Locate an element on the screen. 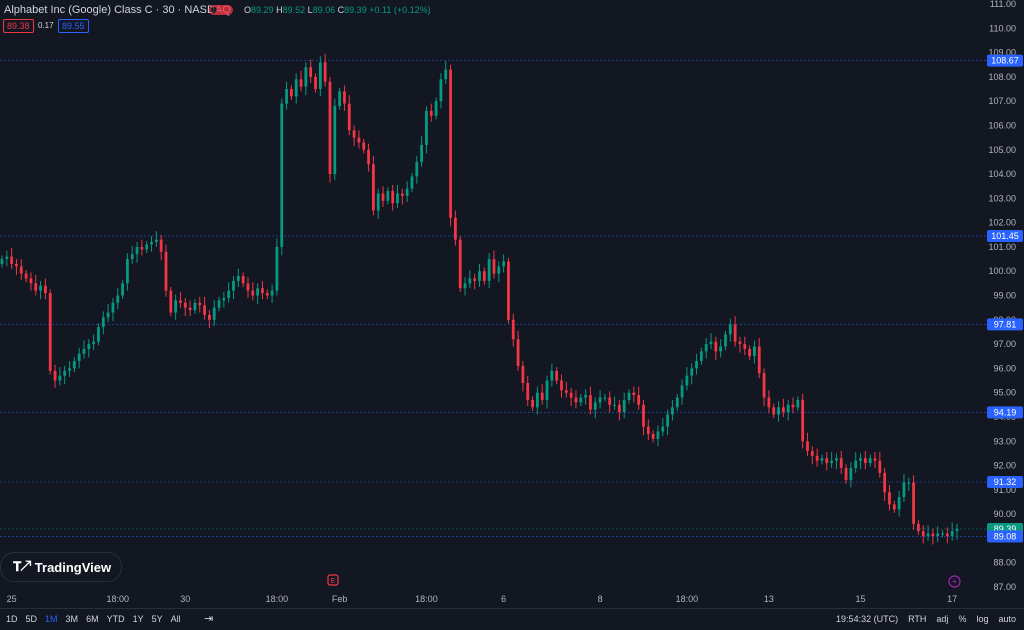 The height and width of the screenshot is (630, 1024). range-6m: 6M is located at coordinates (92, 619).